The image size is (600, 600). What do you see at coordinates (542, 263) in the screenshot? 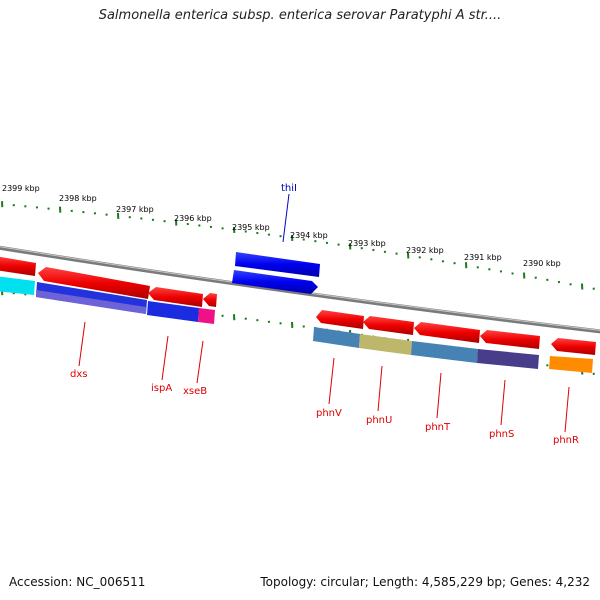
I see `kbp-label: 2390 kbp` at bounding box center [542, 263].